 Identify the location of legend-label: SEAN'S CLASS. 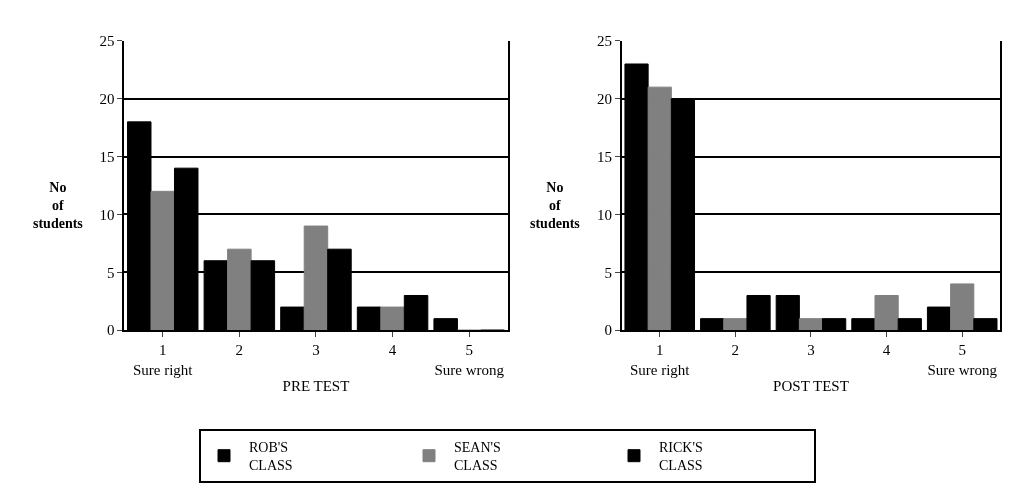
(477, 457).